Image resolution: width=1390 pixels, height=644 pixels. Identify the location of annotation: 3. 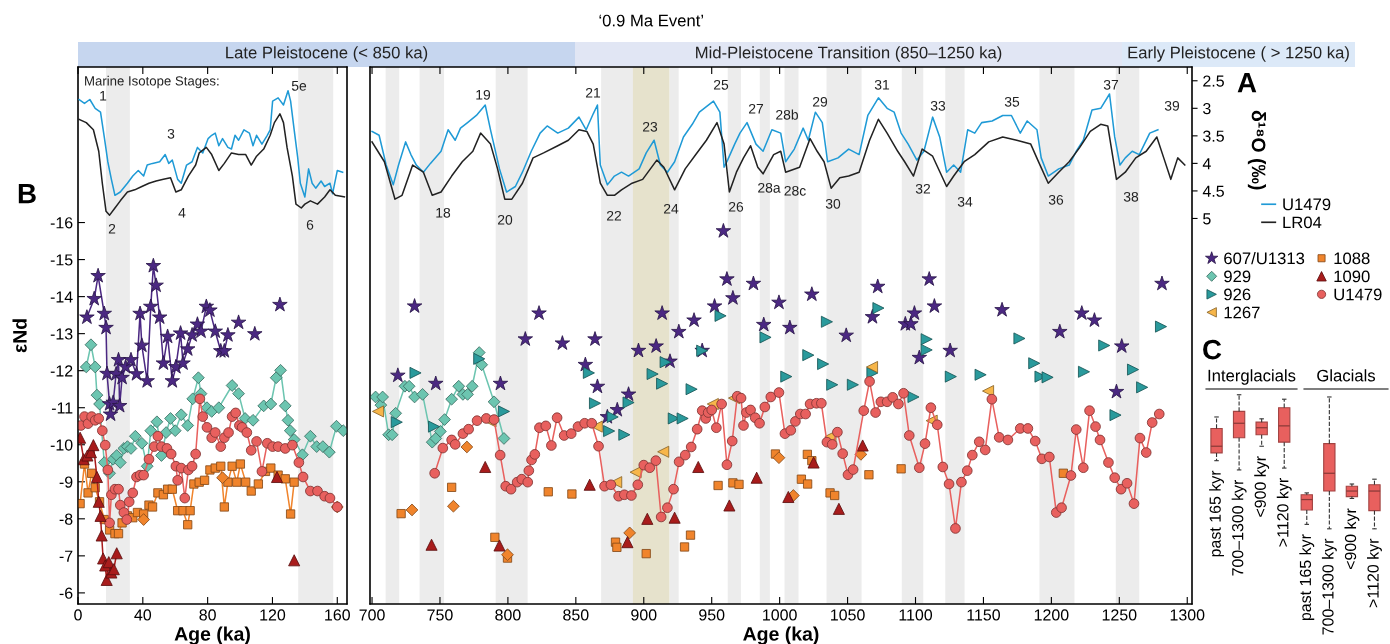
(171, 133).